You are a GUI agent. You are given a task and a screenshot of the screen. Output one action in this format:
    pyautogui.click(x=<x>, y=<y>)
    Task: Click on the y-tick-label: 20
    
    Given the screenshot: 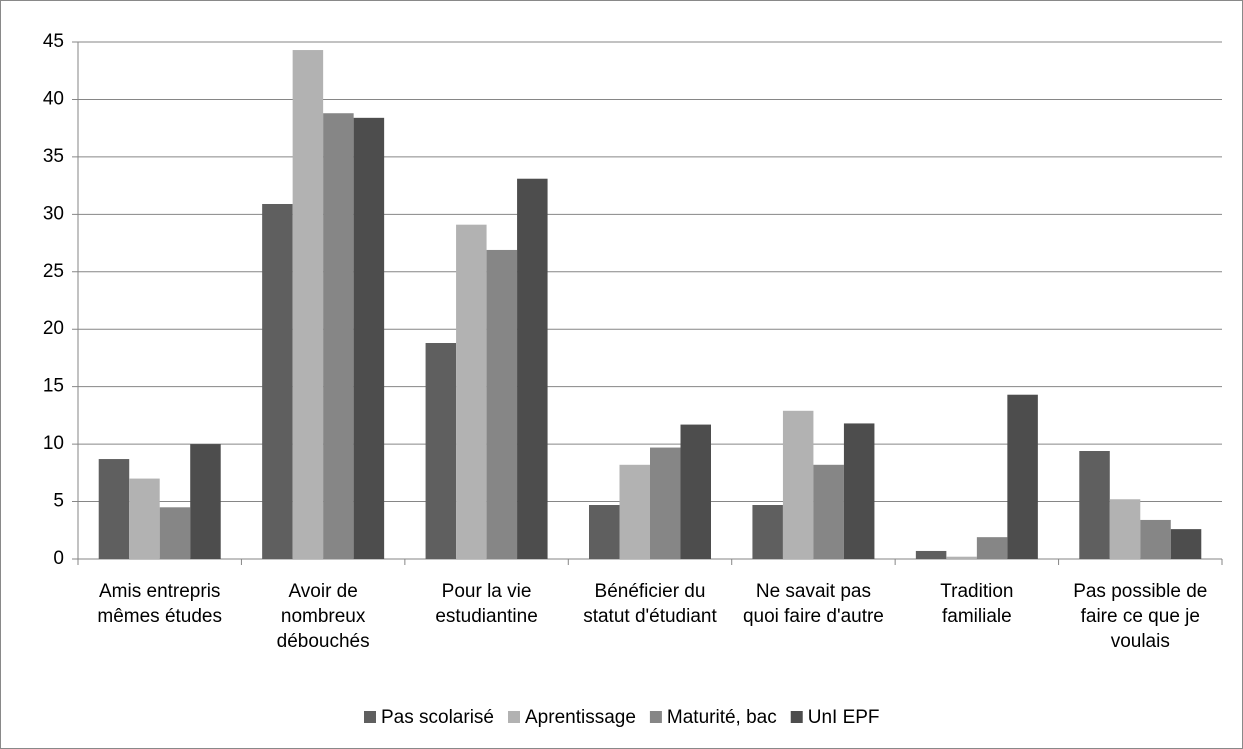 What is the action you would take?
    pyautogui.click(x=53, y=328)
    